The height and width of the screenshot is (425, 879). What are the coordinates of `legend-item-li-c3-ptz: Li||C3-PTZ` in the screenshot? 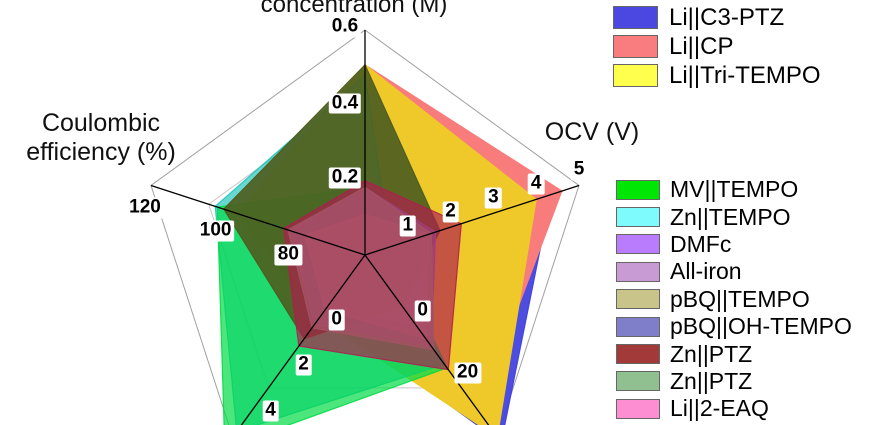 It's located at (717, 17).